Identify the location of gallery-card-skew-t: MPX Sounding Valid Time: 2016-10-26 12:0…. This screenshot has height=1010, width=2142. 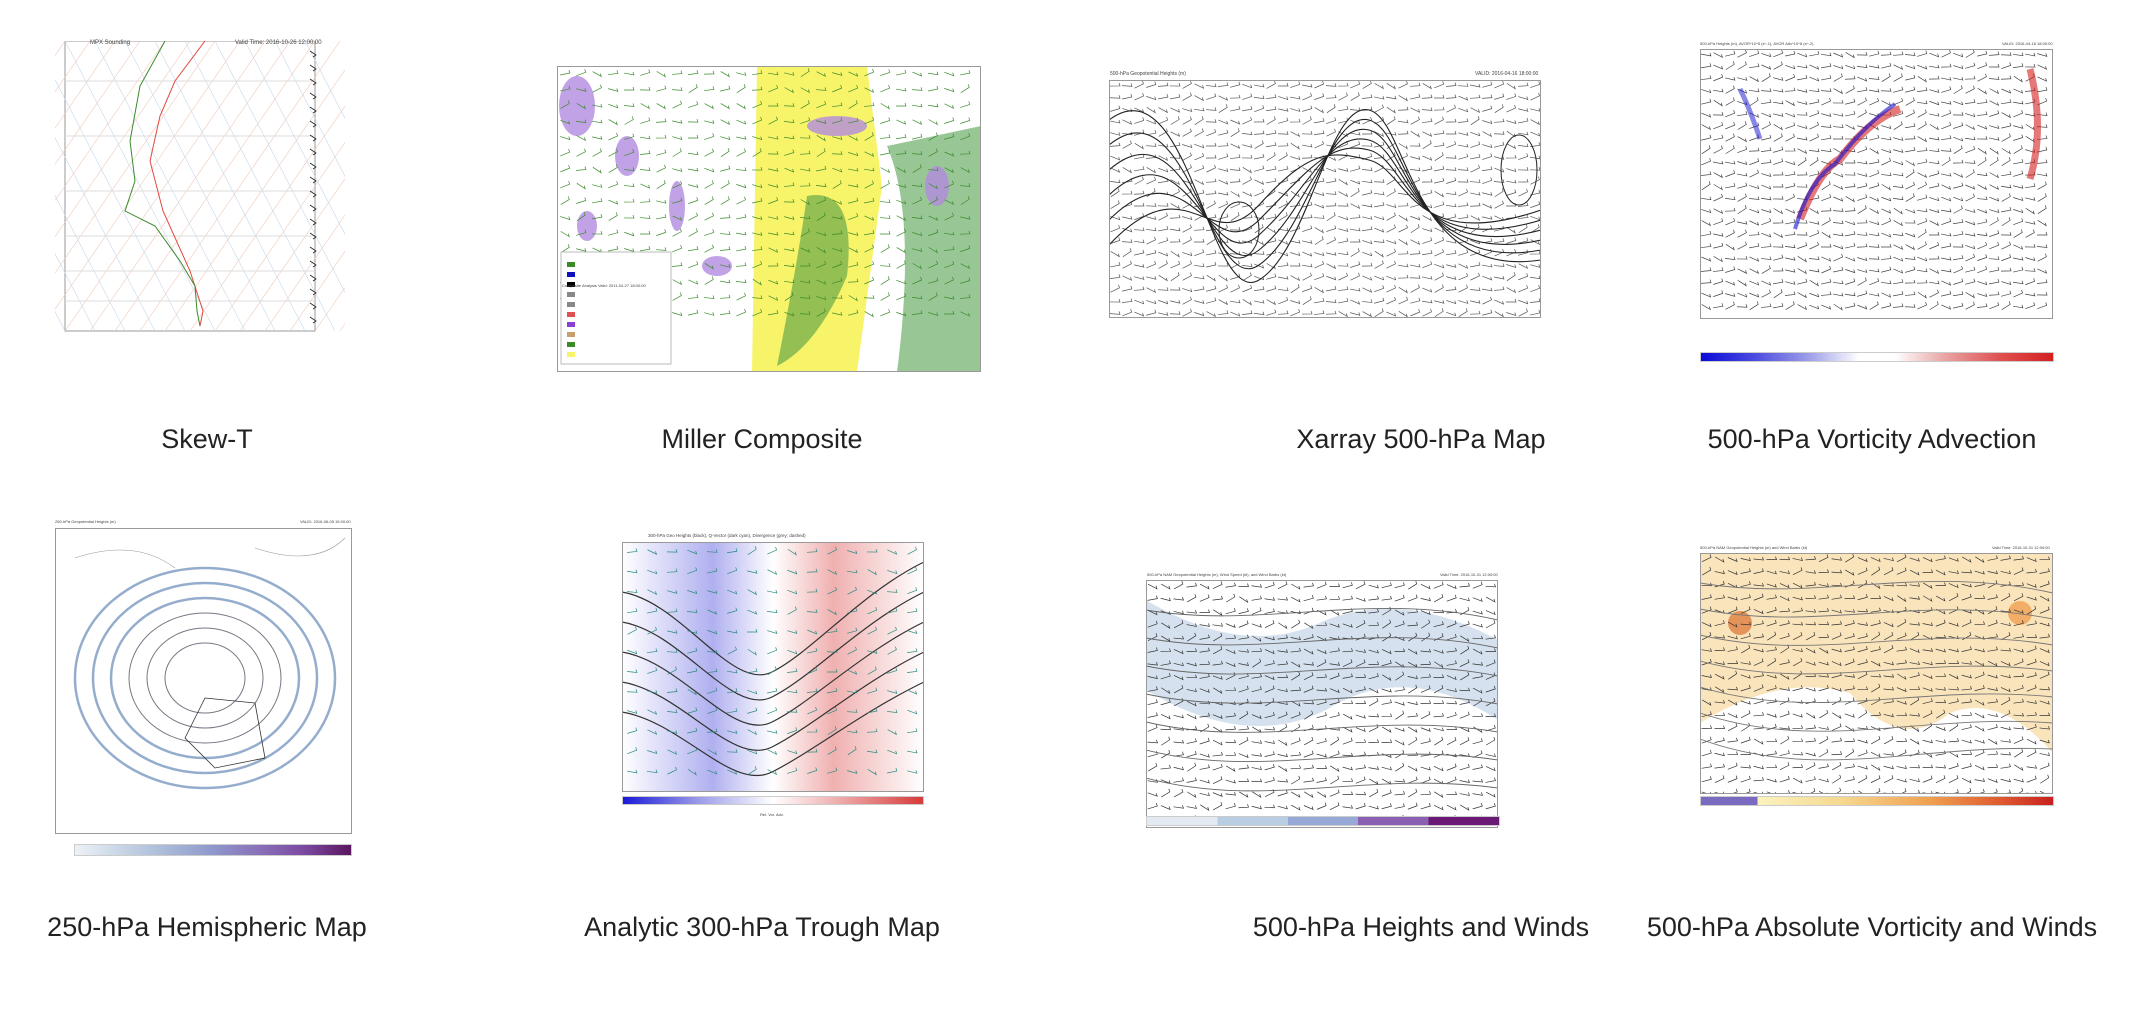
(210, 235).